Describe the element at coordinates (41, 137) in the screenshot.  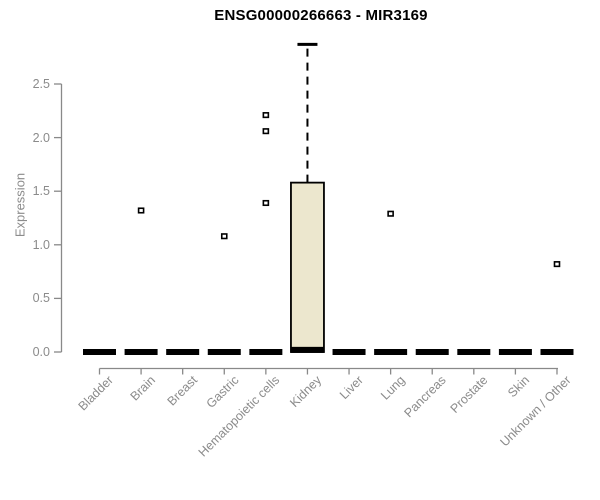
I see `y-tick-label: 2.0` at that location.